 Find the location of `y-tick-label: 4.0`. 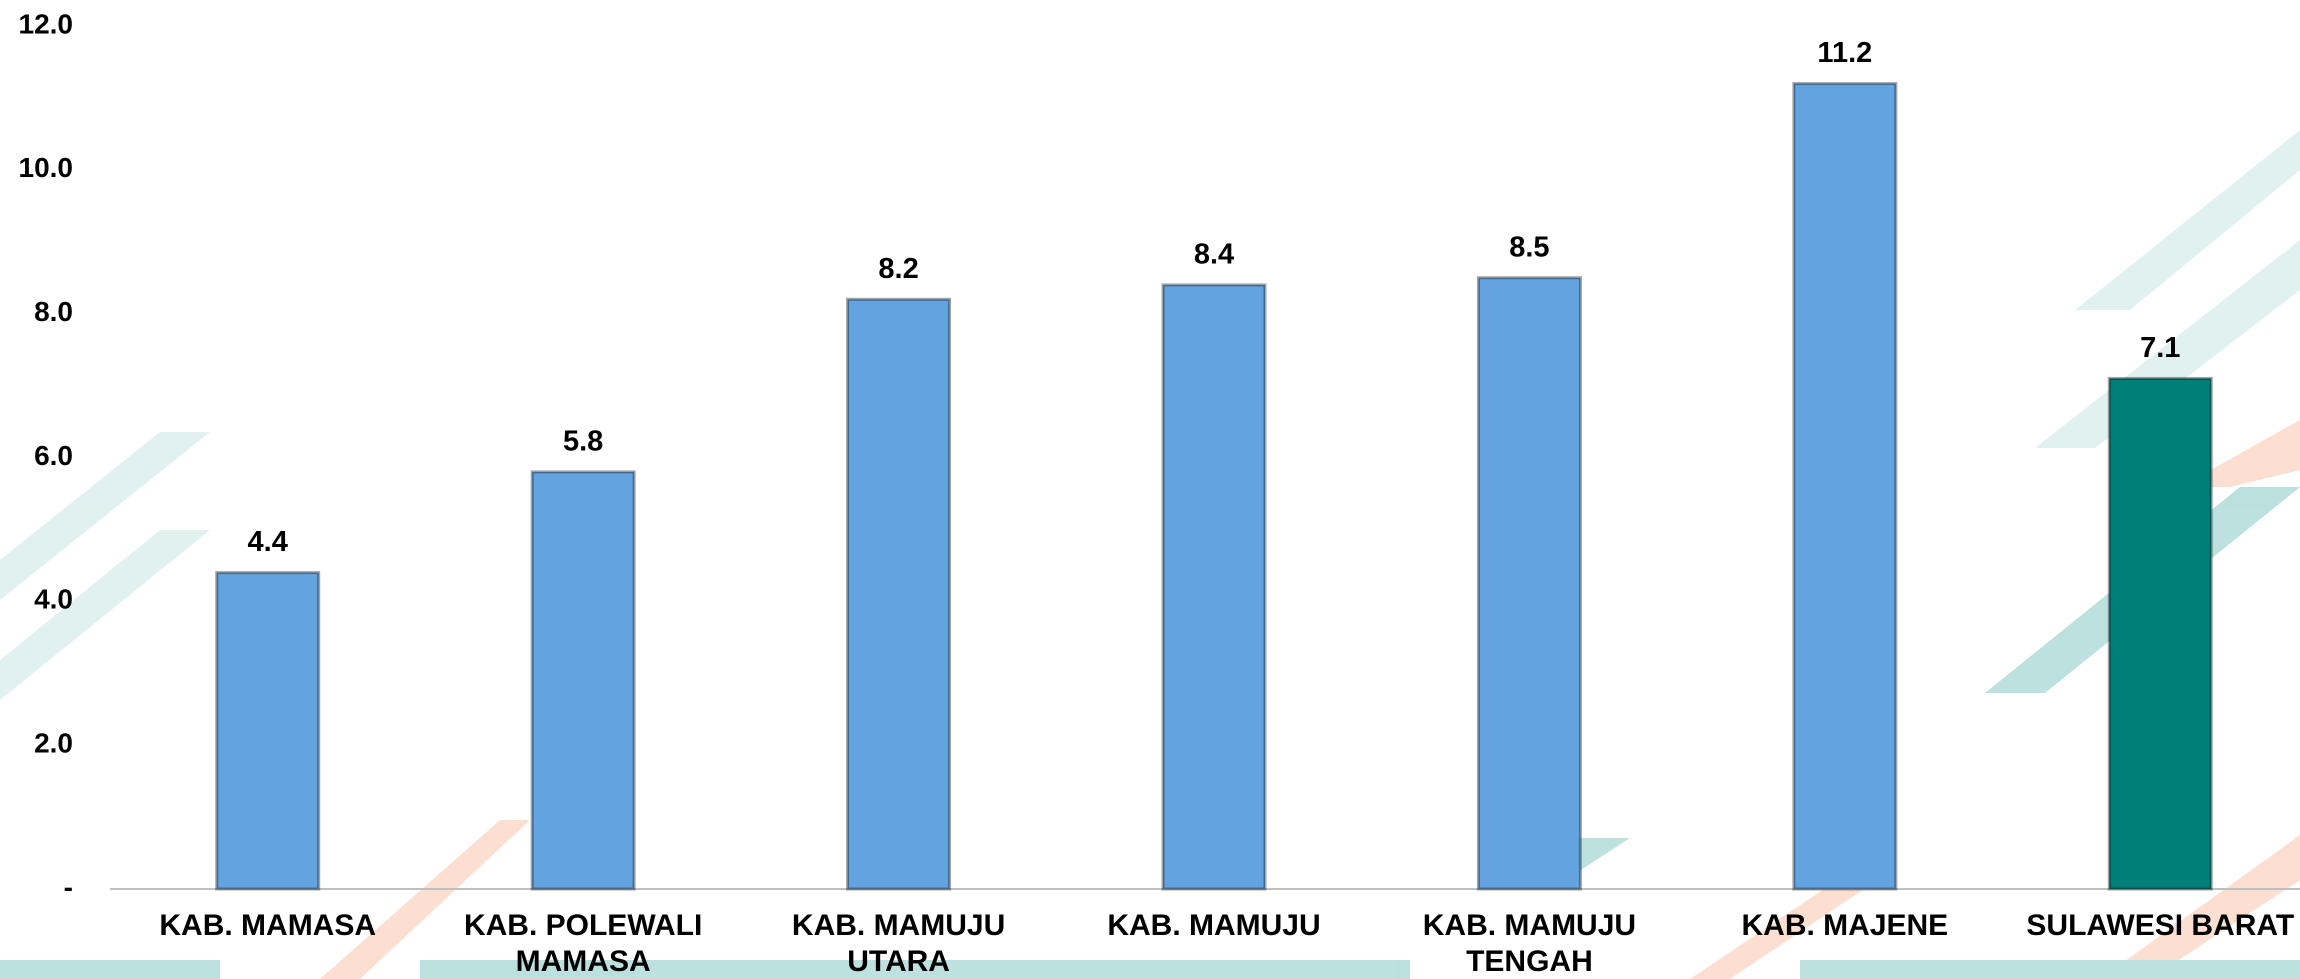

y-tick-label: 4.0 is located at coordinates (53, 599).